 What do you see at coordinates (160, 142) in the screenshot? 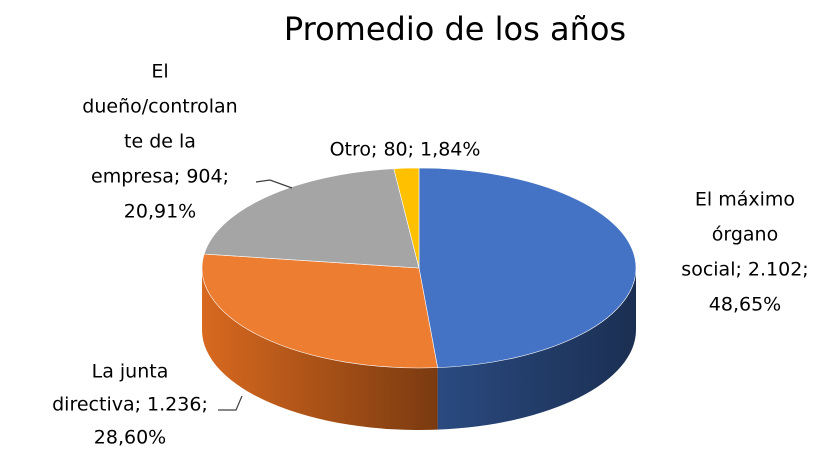
I see `data-label: te de la` at bounding box center [160, 142].